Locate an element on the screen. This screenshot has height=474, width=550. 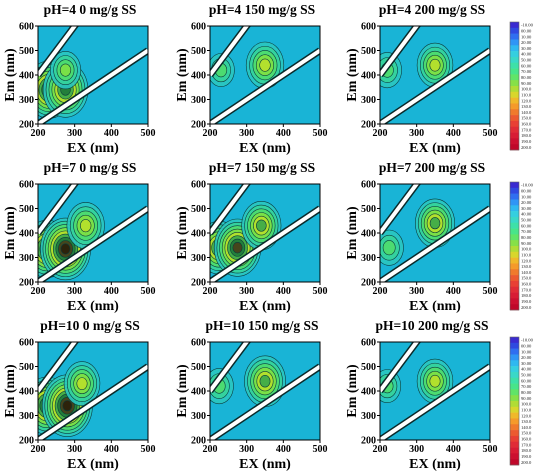
colorbar-label: 80.00 is located at coordinates (526, 237).